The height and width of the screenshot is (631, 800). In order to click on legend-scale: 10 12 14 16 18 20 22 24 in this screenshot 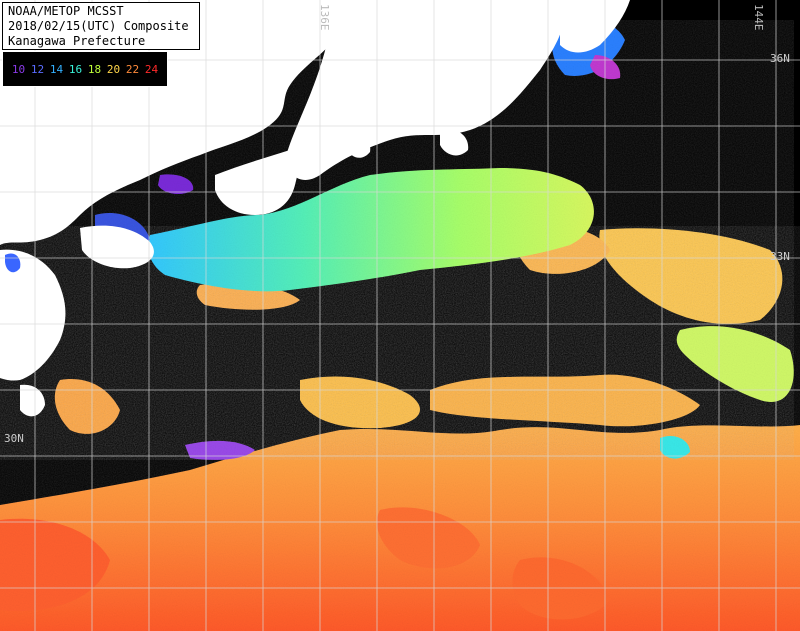, I will do `click(85, 69)`.